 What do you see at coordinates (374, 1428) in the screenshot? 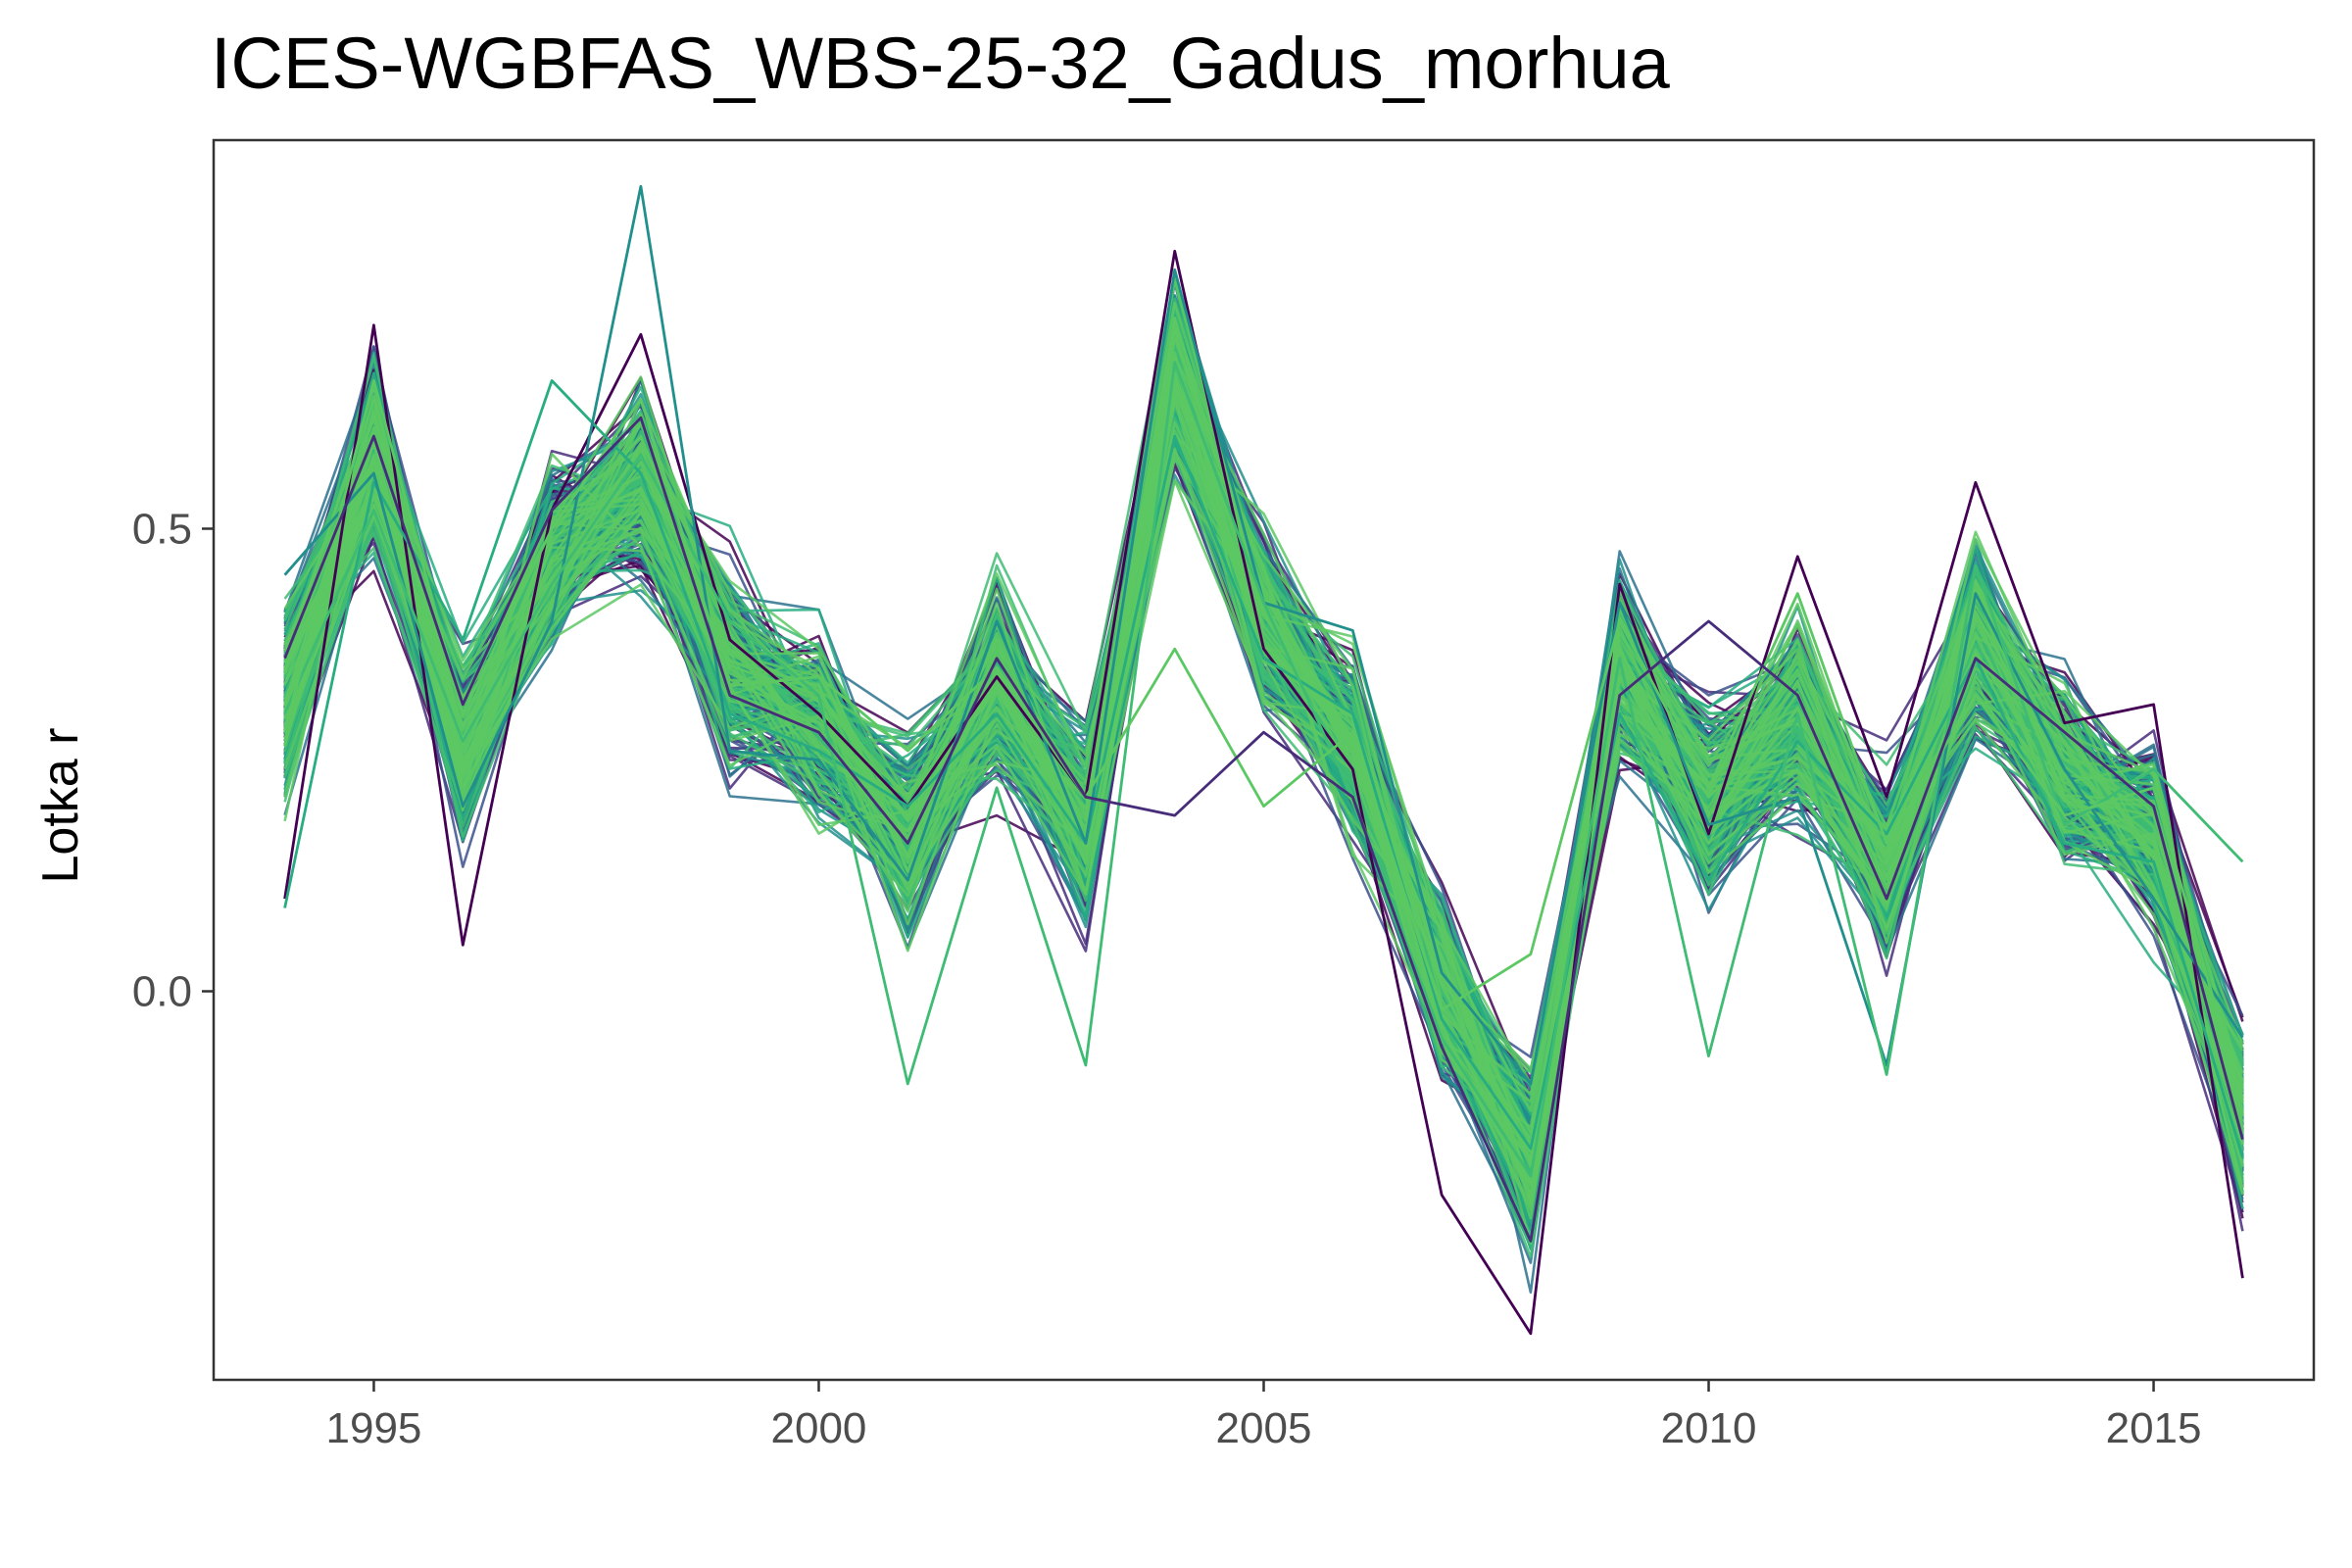
I see `x-tick-label: 1995` at bounding box center [374, 1428].